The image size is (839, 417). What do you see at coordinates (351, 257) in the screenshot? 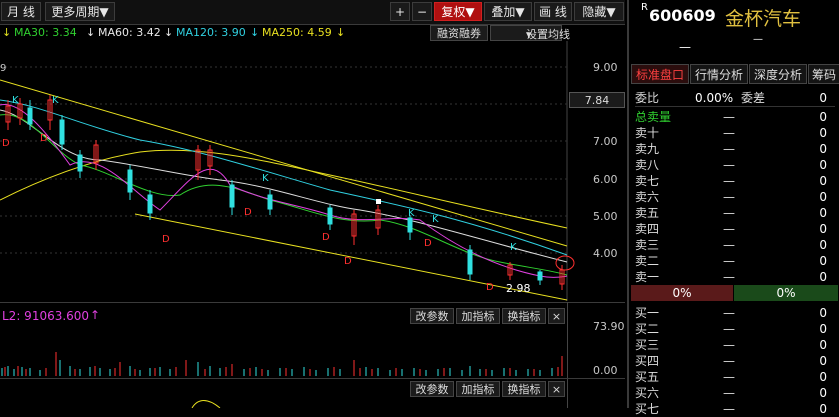
I see `lower-trend-line` at bounding box center [351, 257].